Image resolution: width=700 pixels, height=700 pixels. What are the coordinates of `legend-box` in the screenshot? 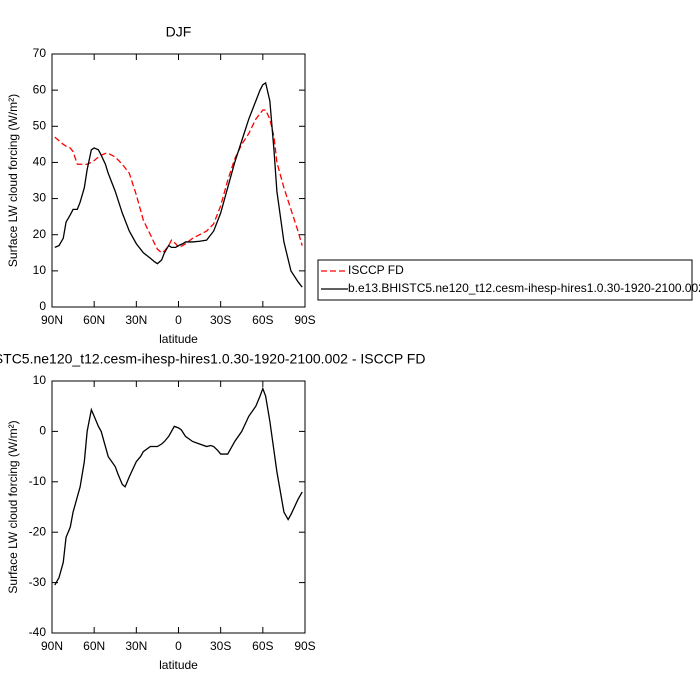 It's located at (505, 280).